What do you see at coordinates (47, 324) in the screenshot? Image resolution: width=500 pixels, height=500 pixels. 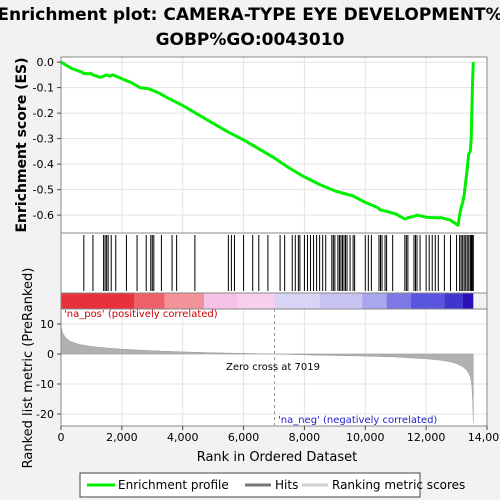 I see `metric-tick-label: 10` at bounding box center [47, 324].